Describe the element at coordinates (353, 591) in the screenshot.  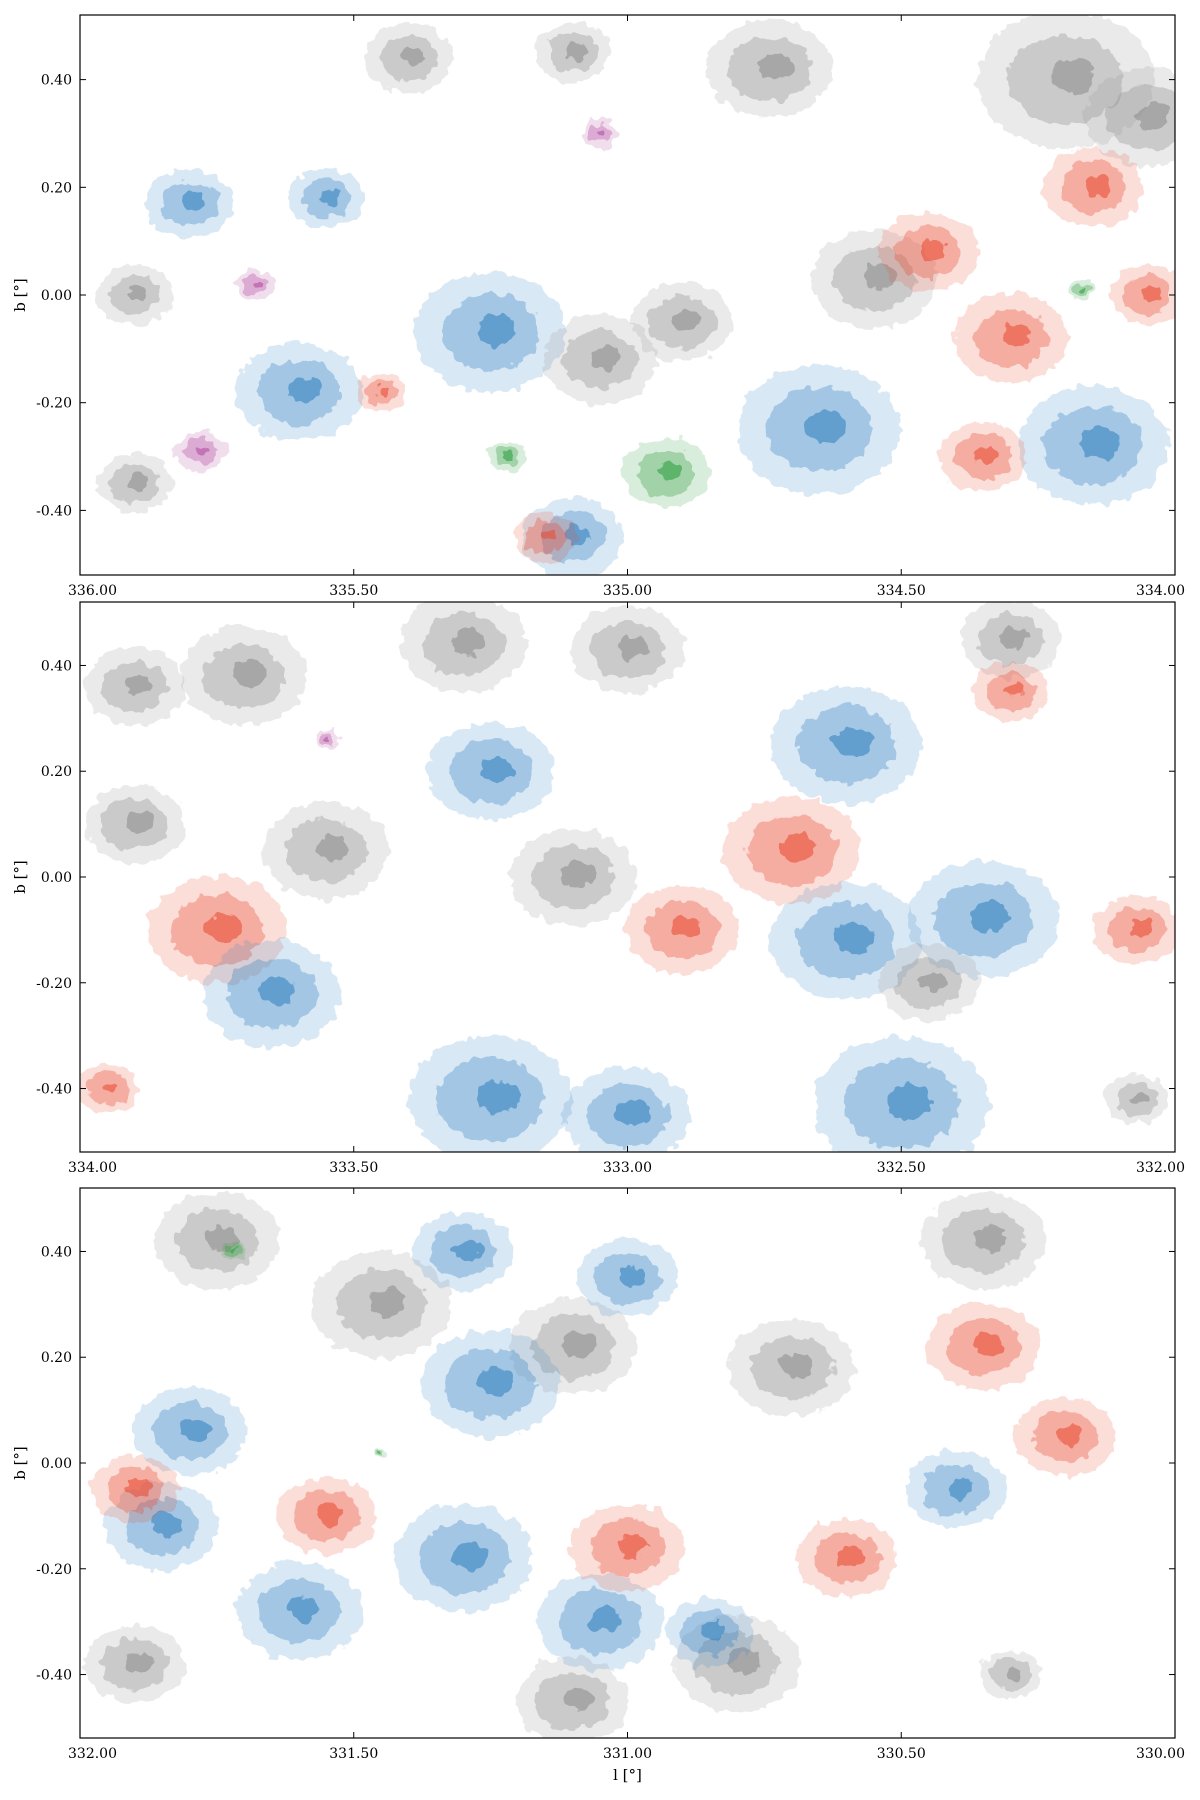
I see `x-tick-label: 335.50` at that location.